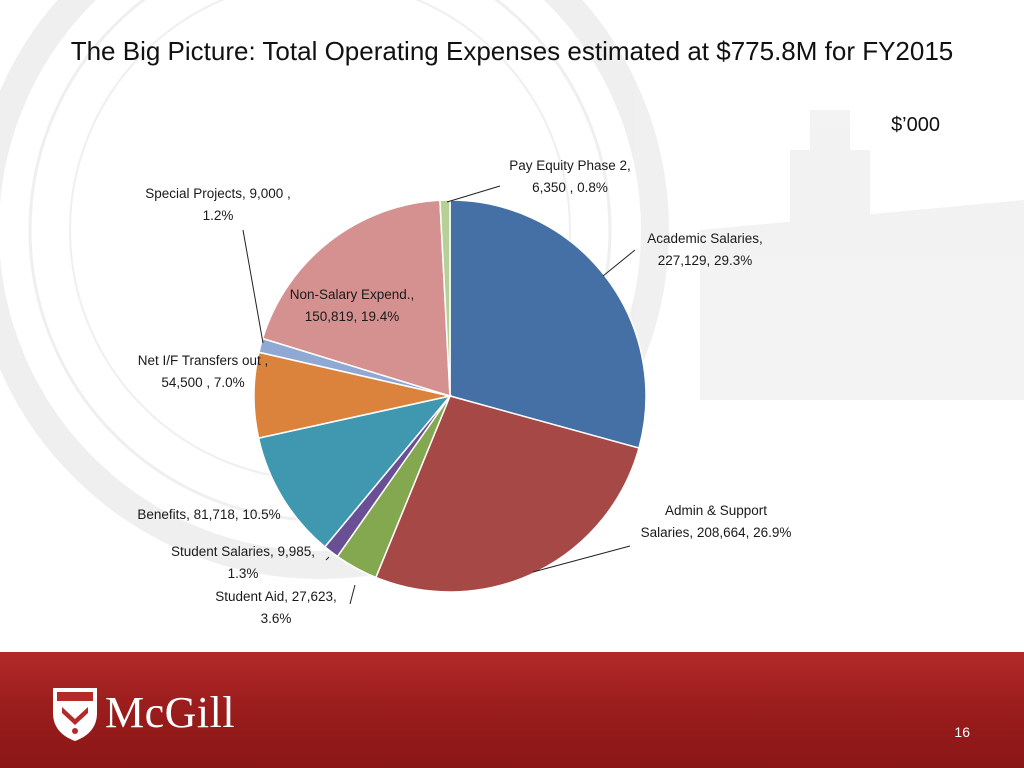 The image size is (1024, 768). What do you see at coordinates (352, 316) in the screenshot?
I see `data-label-line: 150,819, 19.4%` at bounding box center [352, 316].